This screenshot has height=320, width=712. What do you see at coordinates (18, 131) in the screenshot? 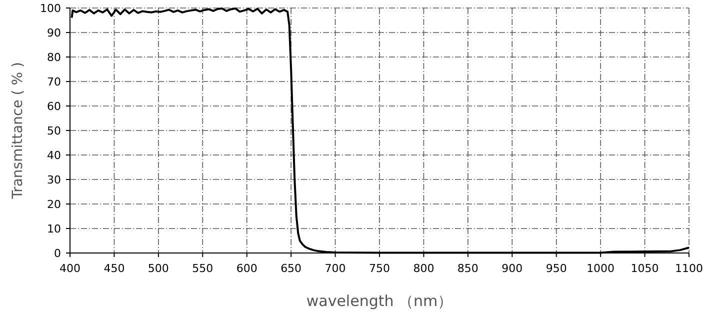
I see `y-axis-title: Transmittance ( % )` at bounding box center [18, 131].